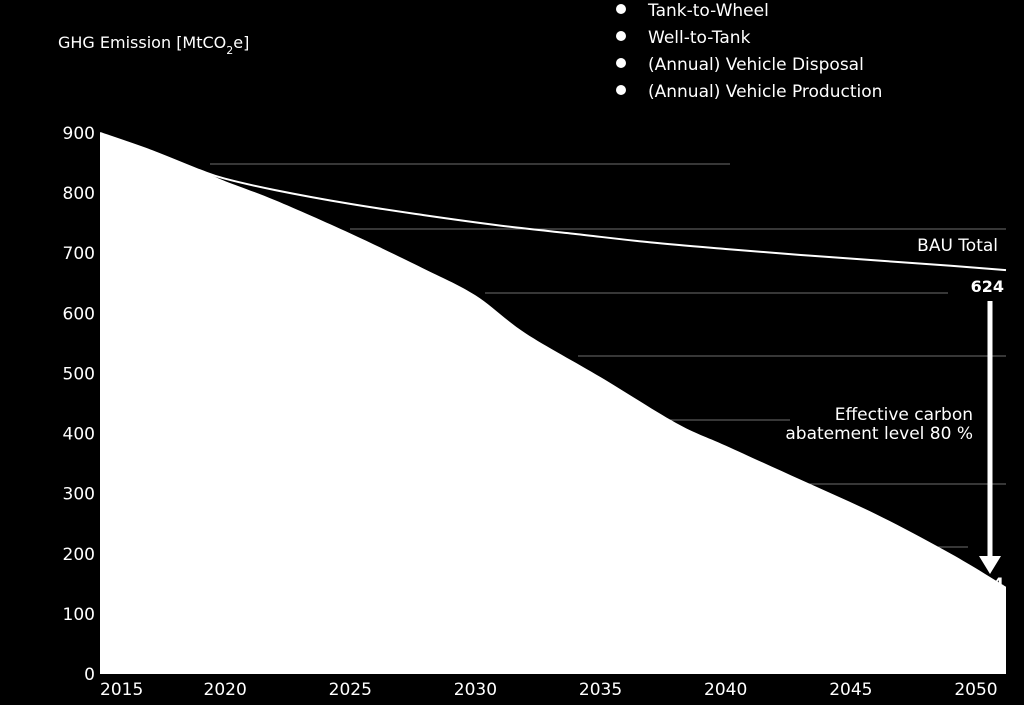  What do you see at coordinates (79, 374) in the screenshot?
I see `y-tick-label: 500` at bounding box center [79, 374].